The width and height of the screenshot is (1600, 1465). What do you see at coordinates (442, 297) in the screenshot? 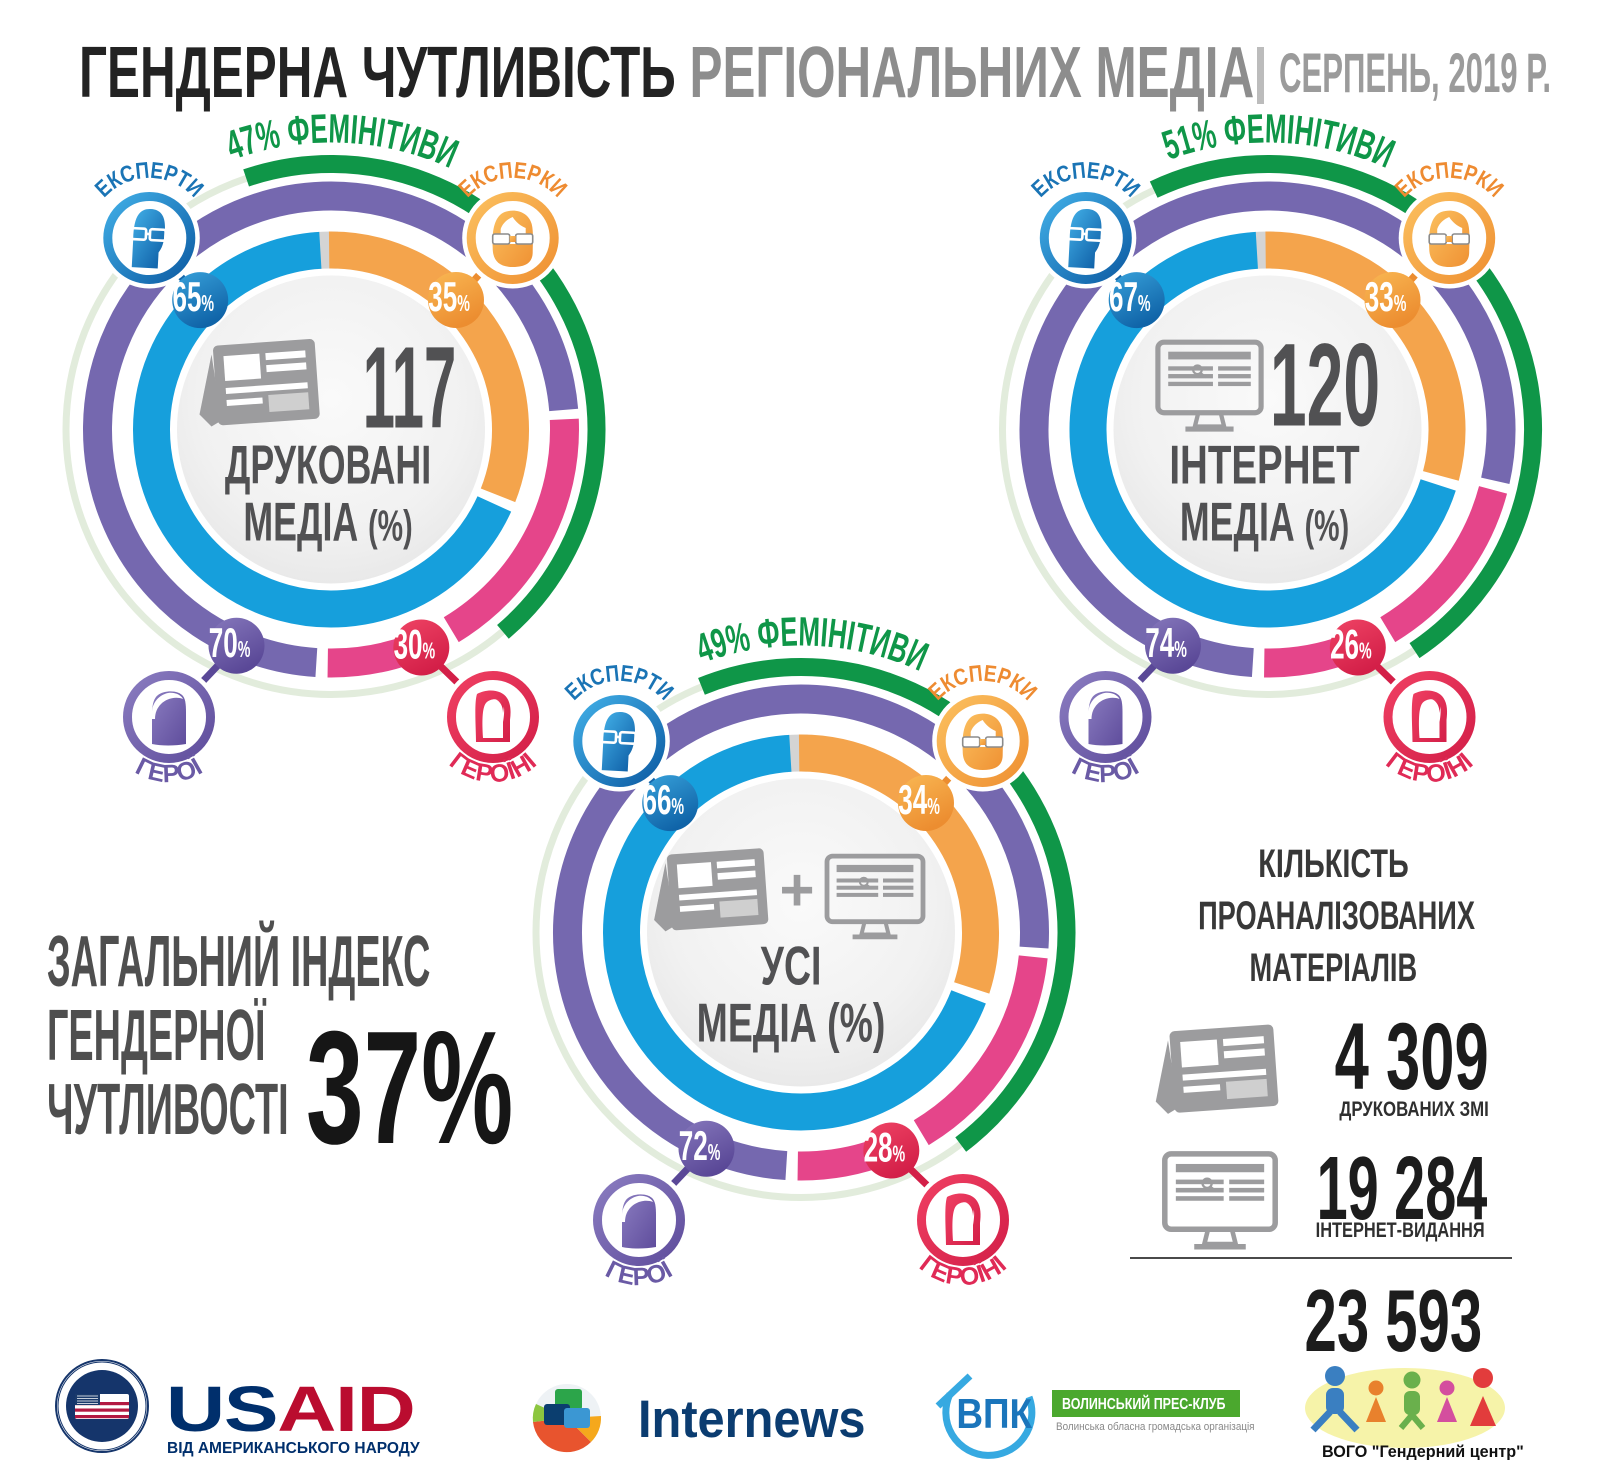
I see `svg-text: 35` at bounding box center [442, 297].